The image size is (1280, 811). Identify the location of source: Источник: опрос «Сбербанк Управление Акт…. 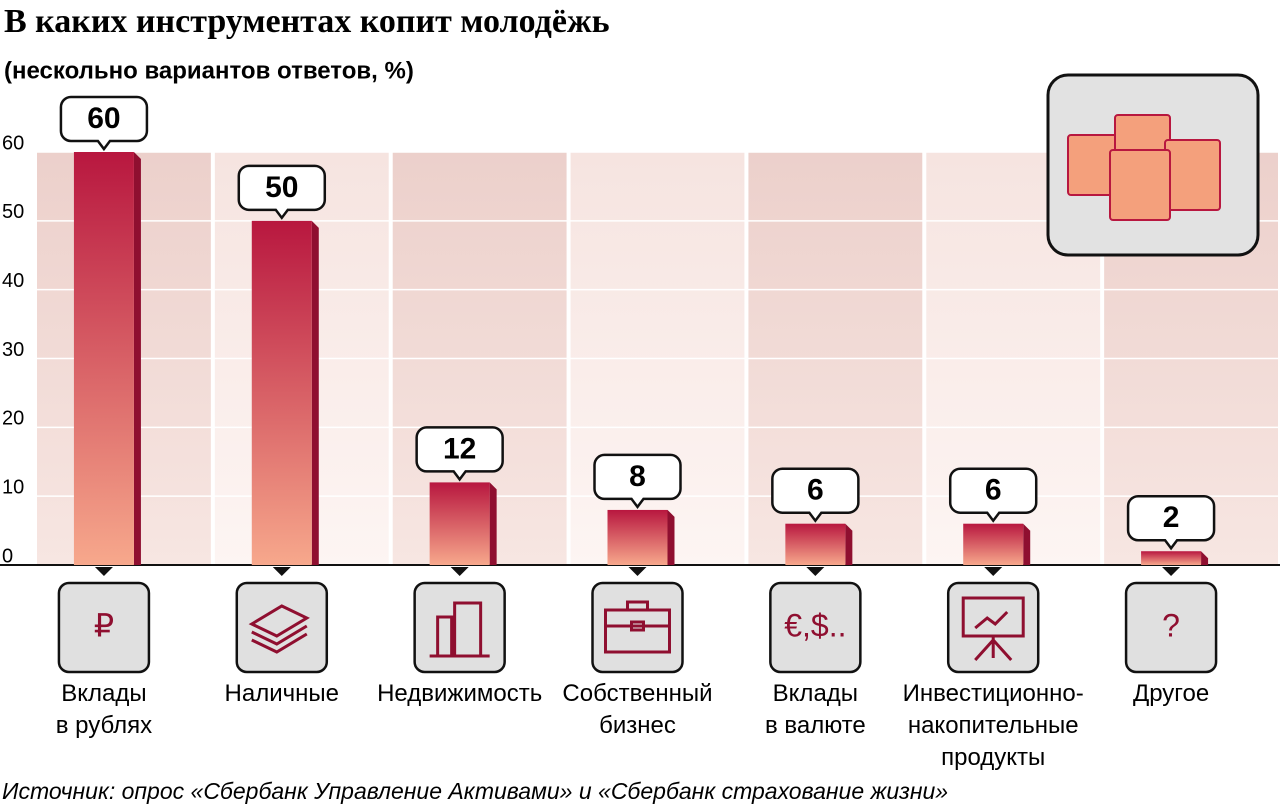
(475, 791).